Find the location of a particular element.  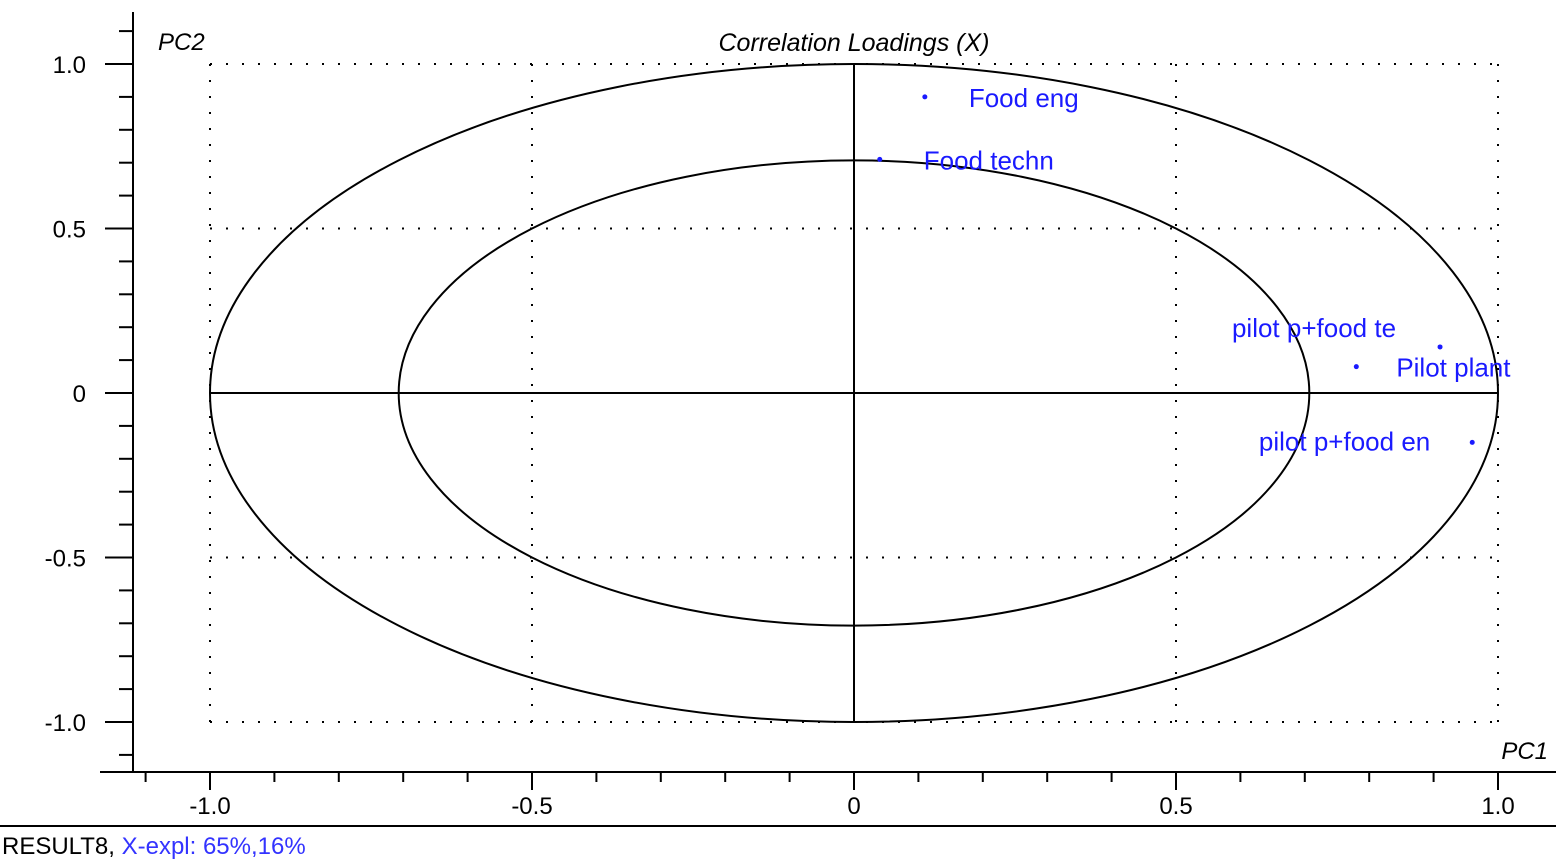

y-tick-label: -1.0 is located at coordinates (65, 723).